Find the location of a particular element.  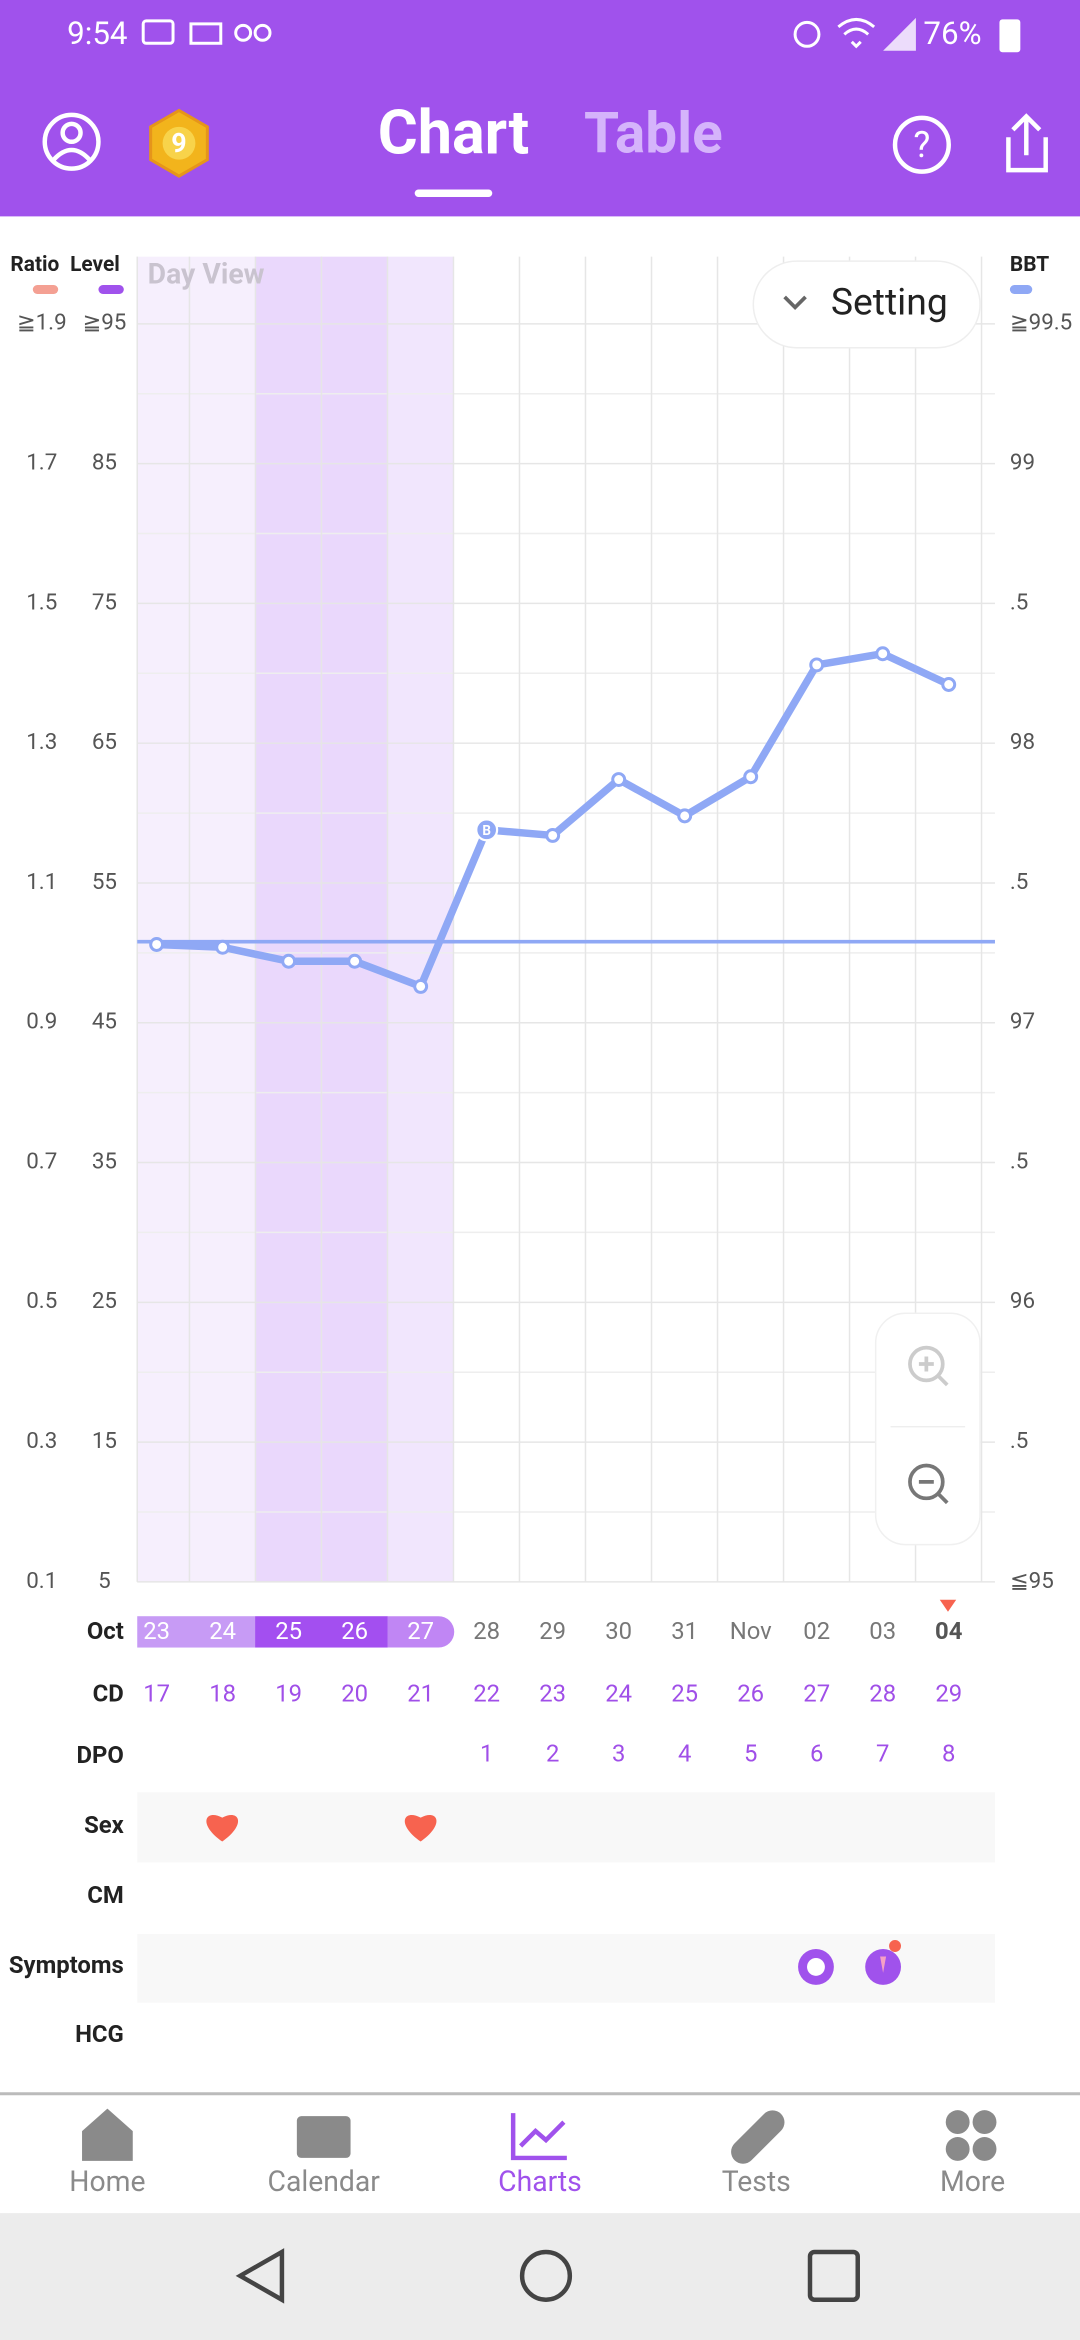

charts-icon is located at coordinates (538, 2137).